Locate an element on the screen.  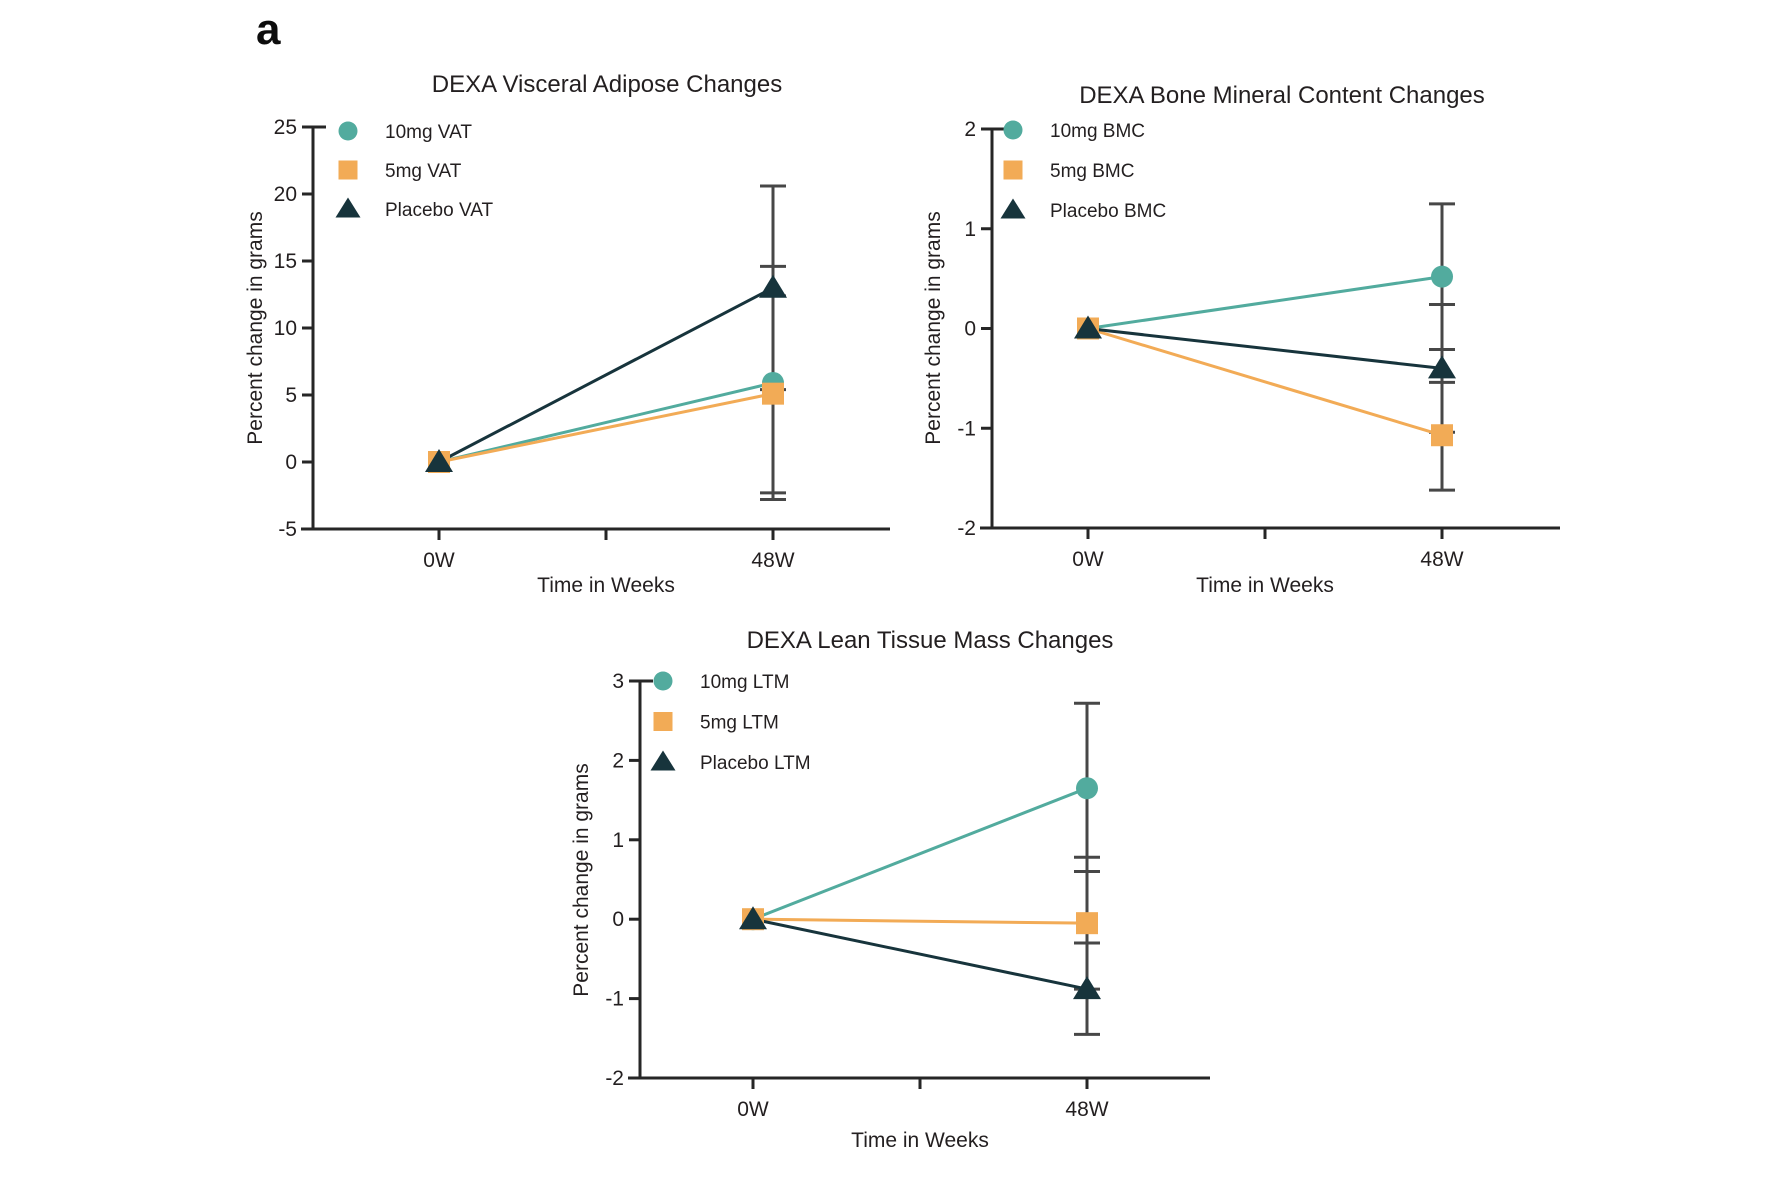
legend-label: 5mg LTM is located at coordinates (739, 723).